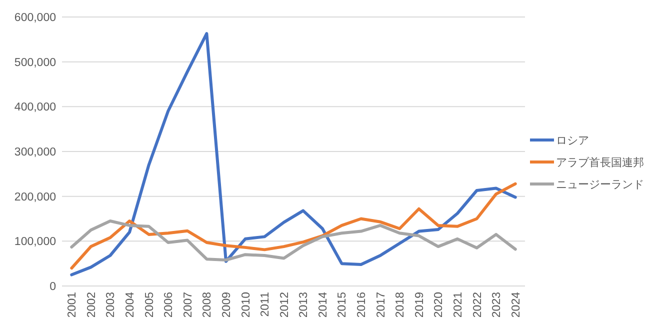 The image size is (650, 332). What do you see at coordinates (35, 242) in the screenshot?
I see `y-tick-label: 100,000` at bounding box center [35, 242].